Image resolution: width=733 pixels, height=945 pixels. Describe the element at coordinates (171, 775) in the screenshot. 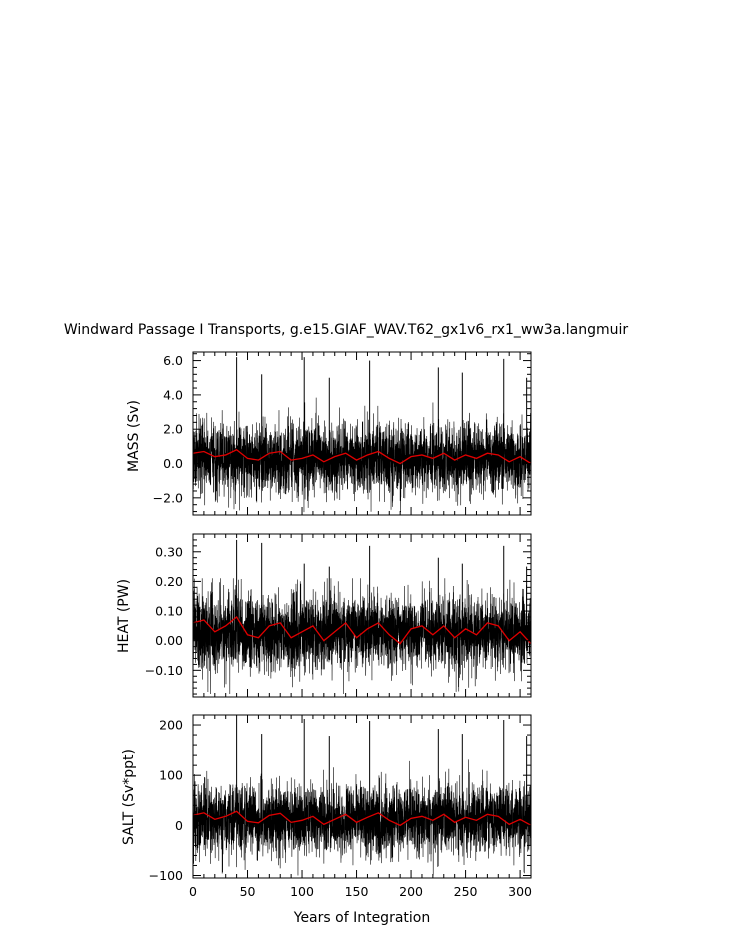

I see `salt-ytick-label: 100` at that location.